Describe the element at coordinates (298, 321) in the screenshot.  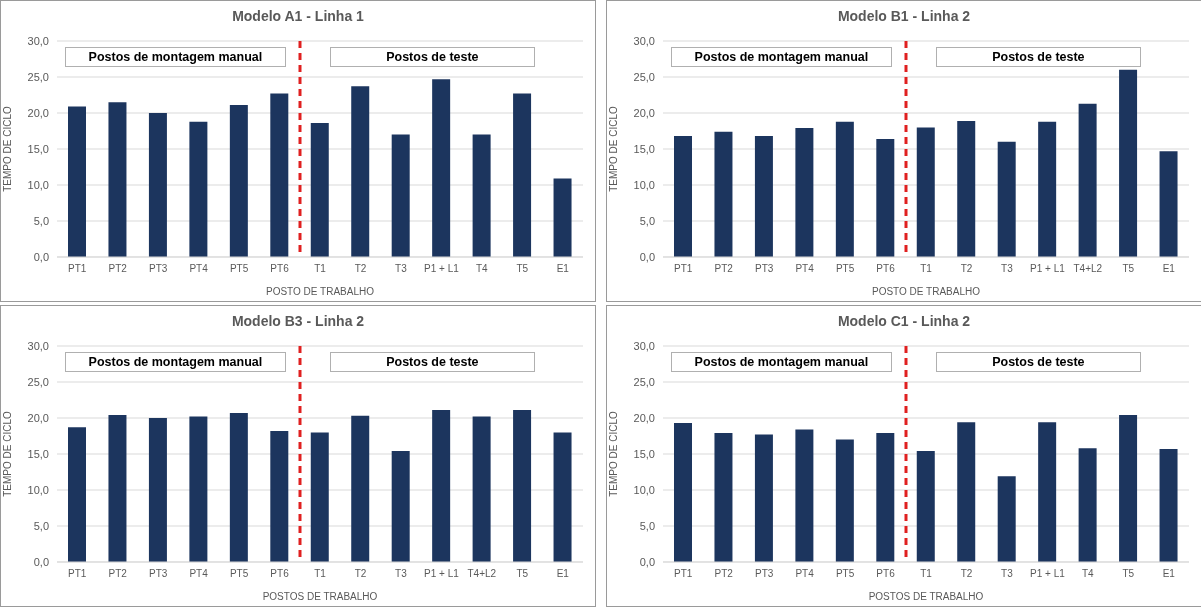
I see `chart-title: Modelo B3 - Linha 2` at that location.